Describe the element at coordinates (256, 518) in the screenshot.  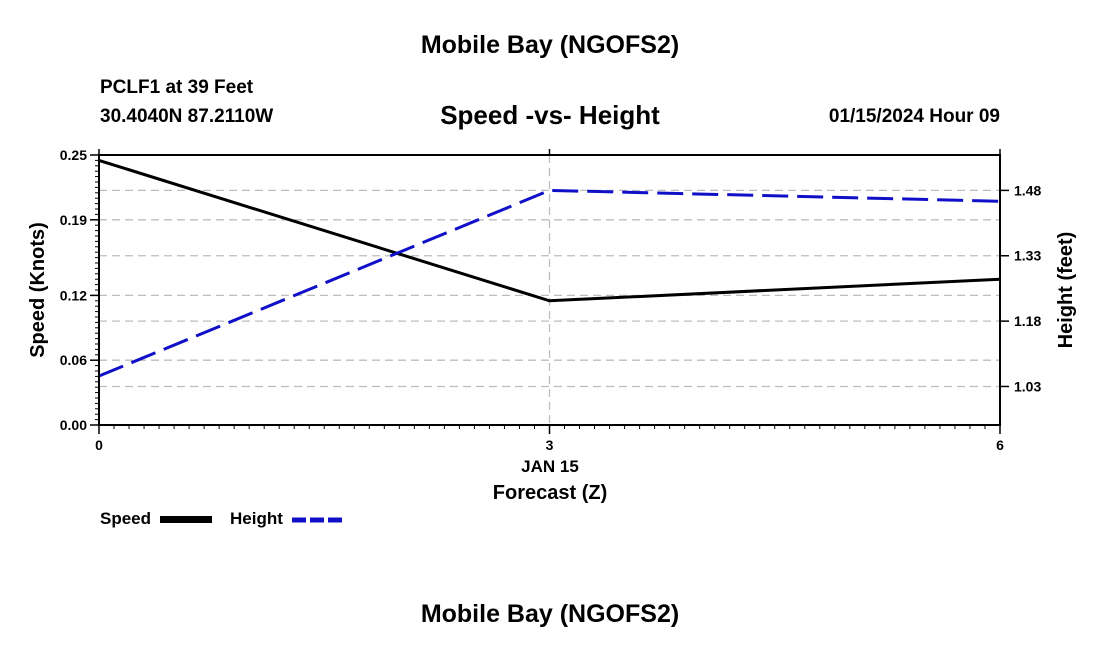
I see `legend-height-label: Height` at that location.